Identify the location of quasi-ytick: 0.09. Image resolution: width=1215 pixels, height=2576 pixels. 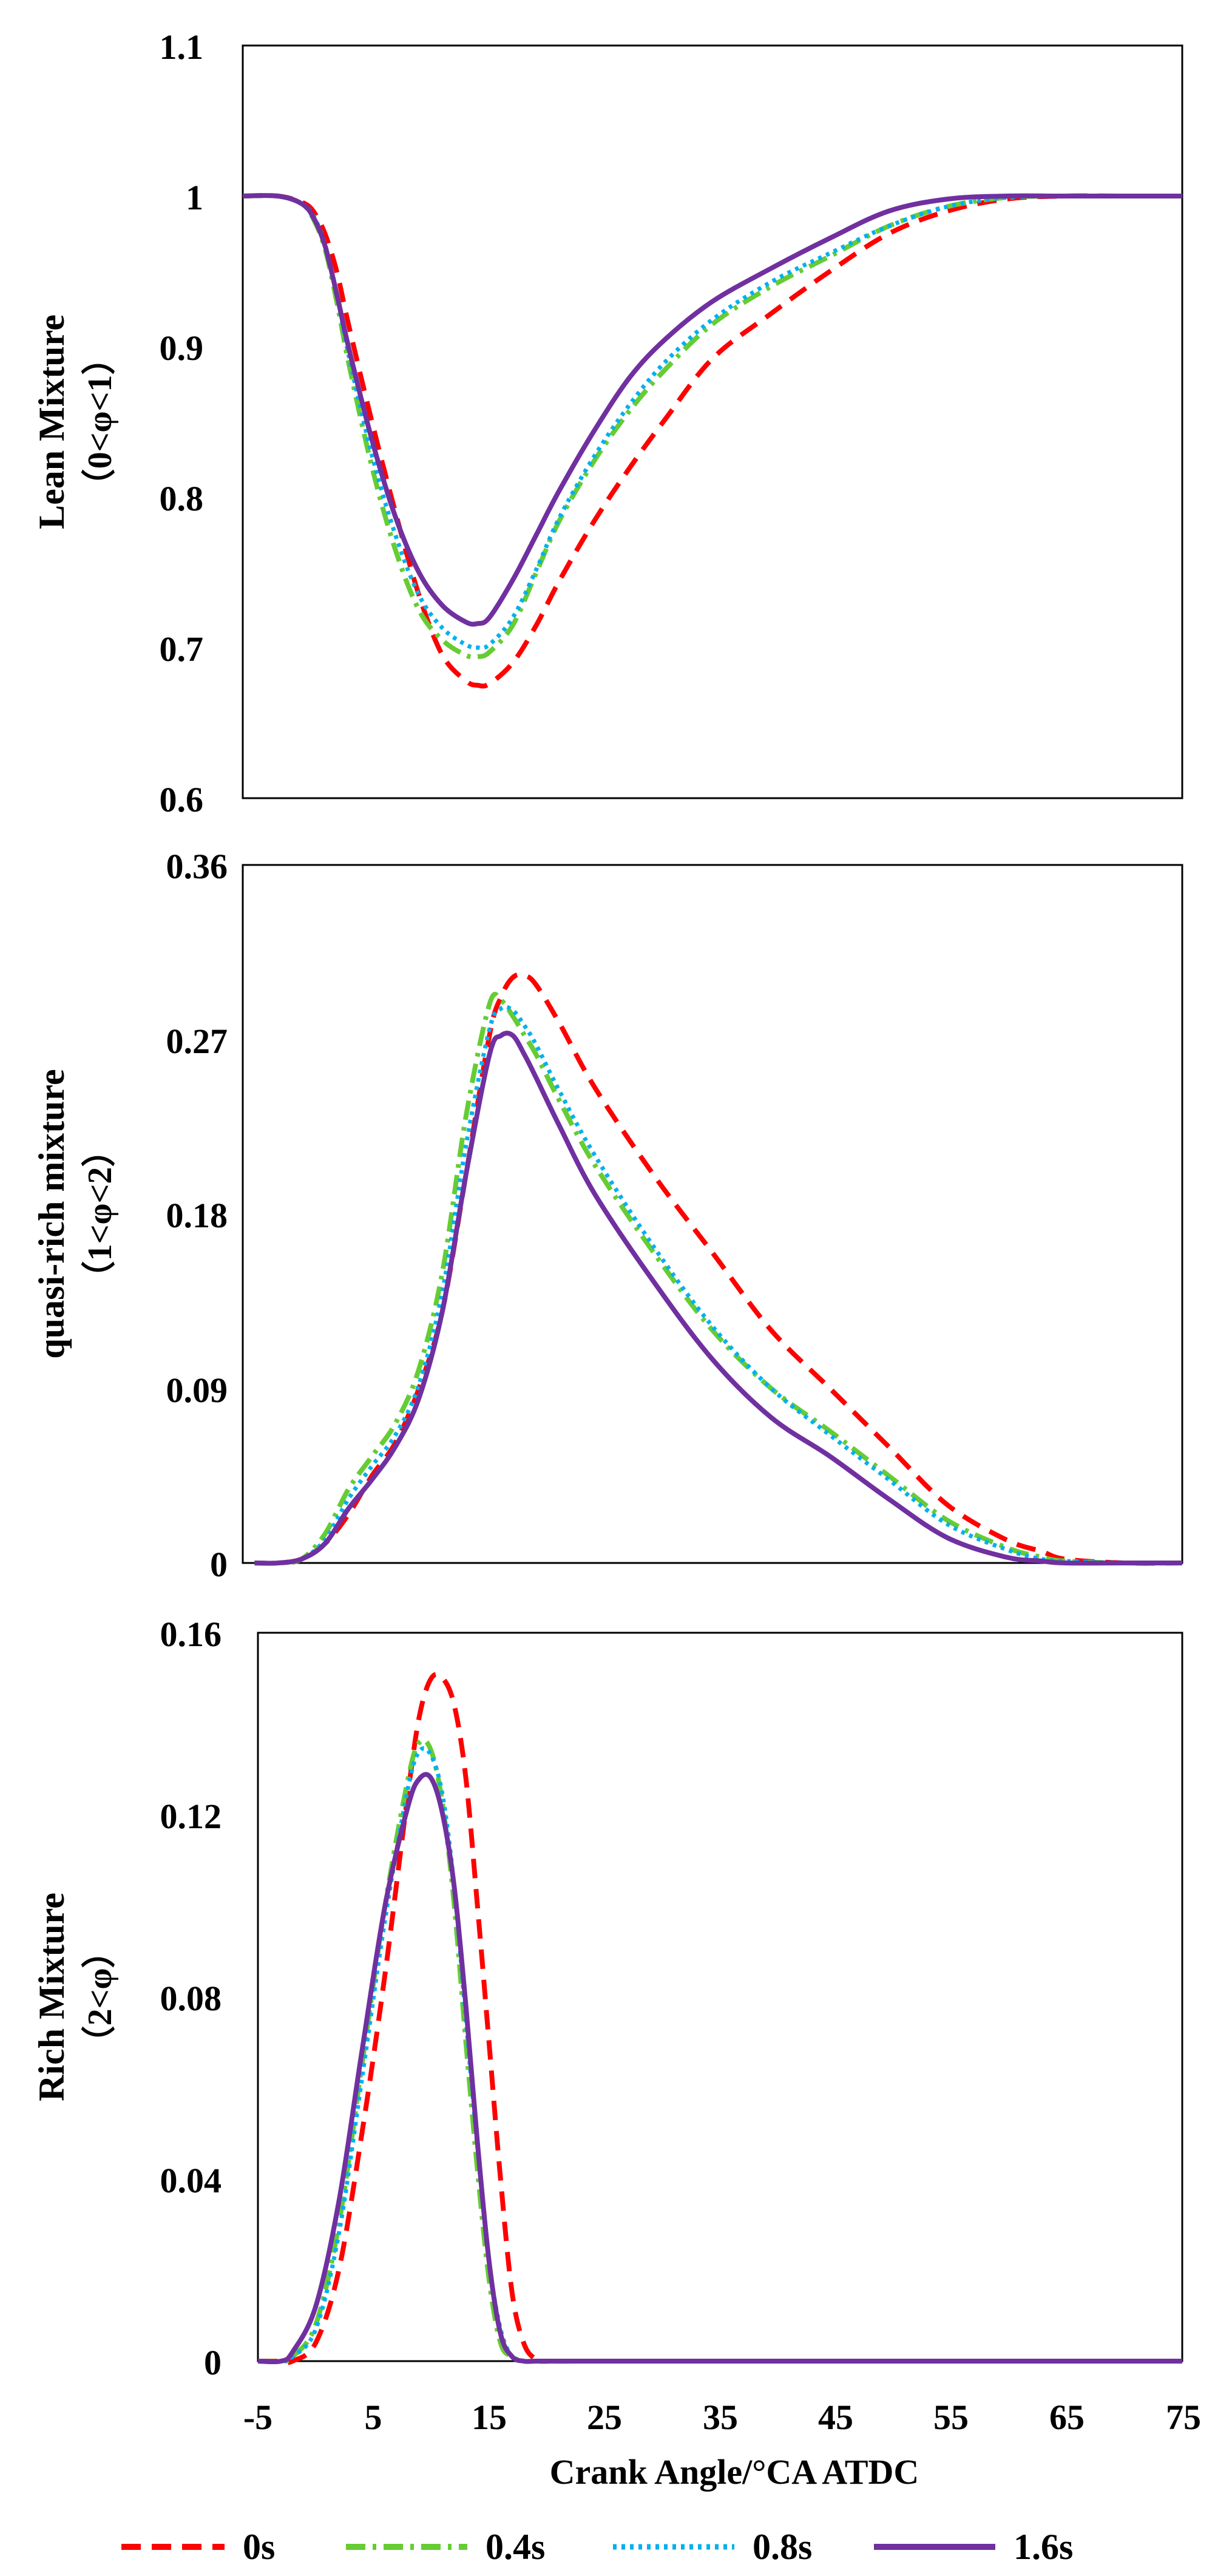
(197, 1390).